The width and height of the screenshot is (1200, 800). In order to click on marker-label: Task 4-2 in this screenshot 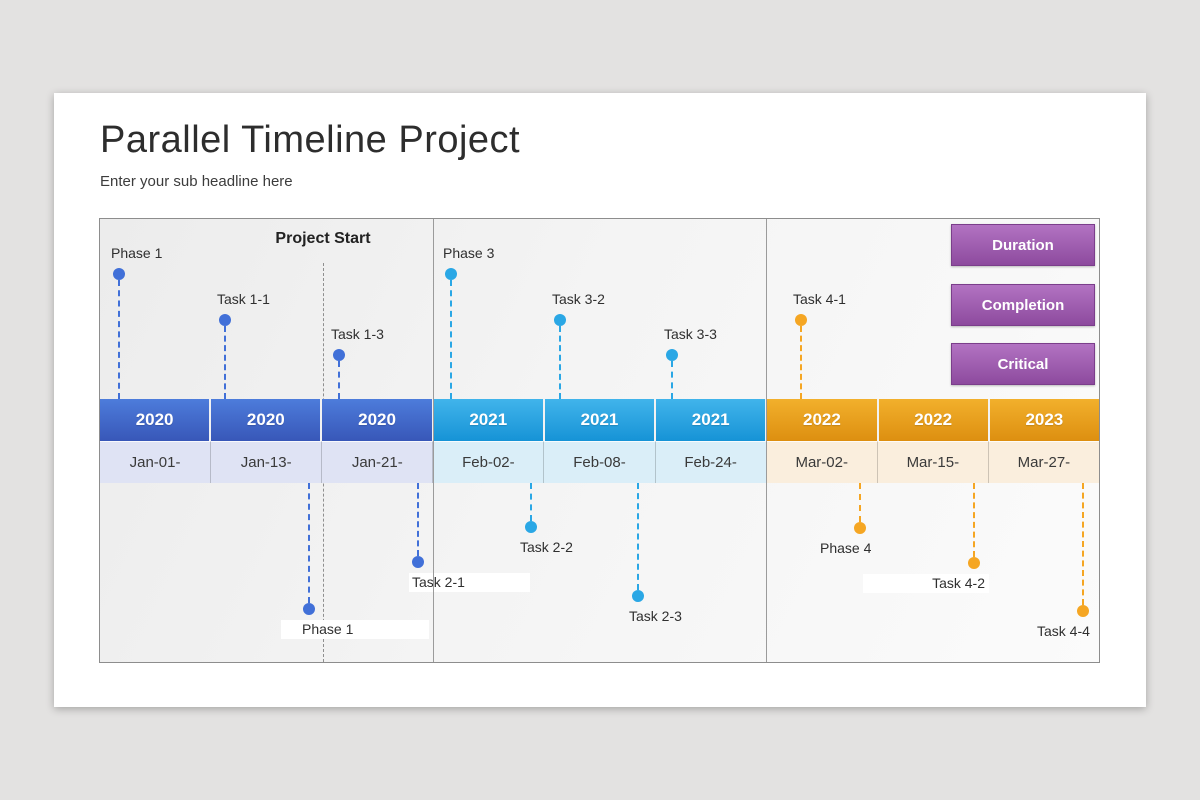, I will do `click(926, 583)`.